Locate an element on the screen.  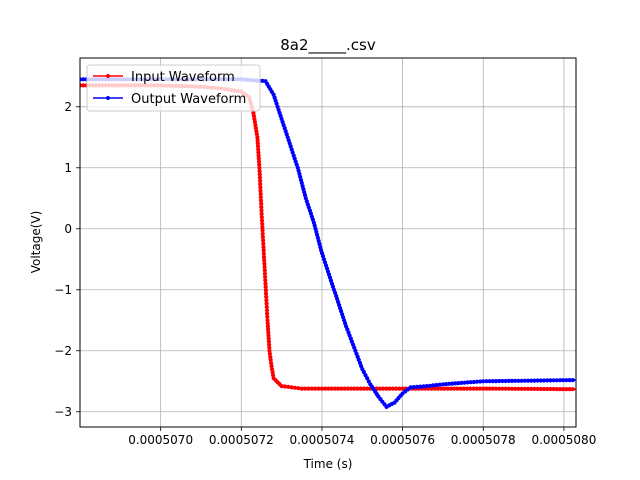
legend: Input Waveform Output Waveform is located at coordinates (173, 88).